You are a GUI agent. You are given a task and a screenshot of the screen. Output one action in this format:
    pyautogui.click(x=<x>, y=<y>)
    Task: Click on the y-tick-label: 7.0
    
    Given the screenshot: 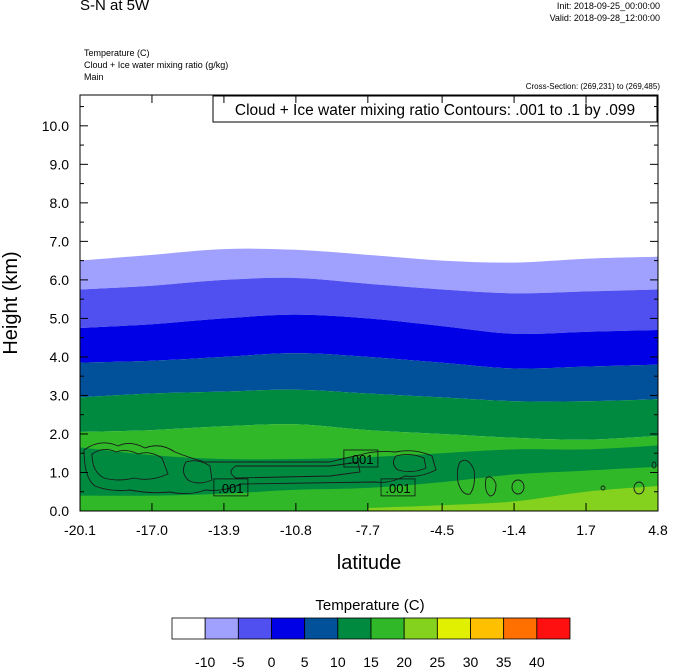 What is the action you would take?
    pyautogui.click(x=60, y=241)
    